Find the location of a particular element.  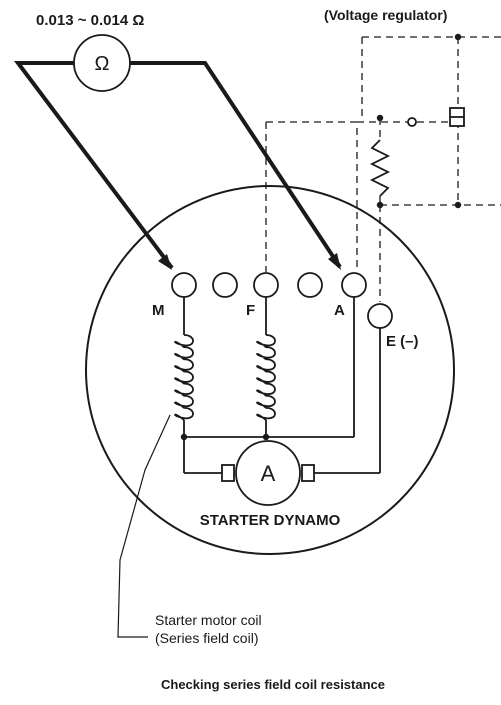

coil-callout-line2: (Series field coil) is located at coordinates (206, 638).